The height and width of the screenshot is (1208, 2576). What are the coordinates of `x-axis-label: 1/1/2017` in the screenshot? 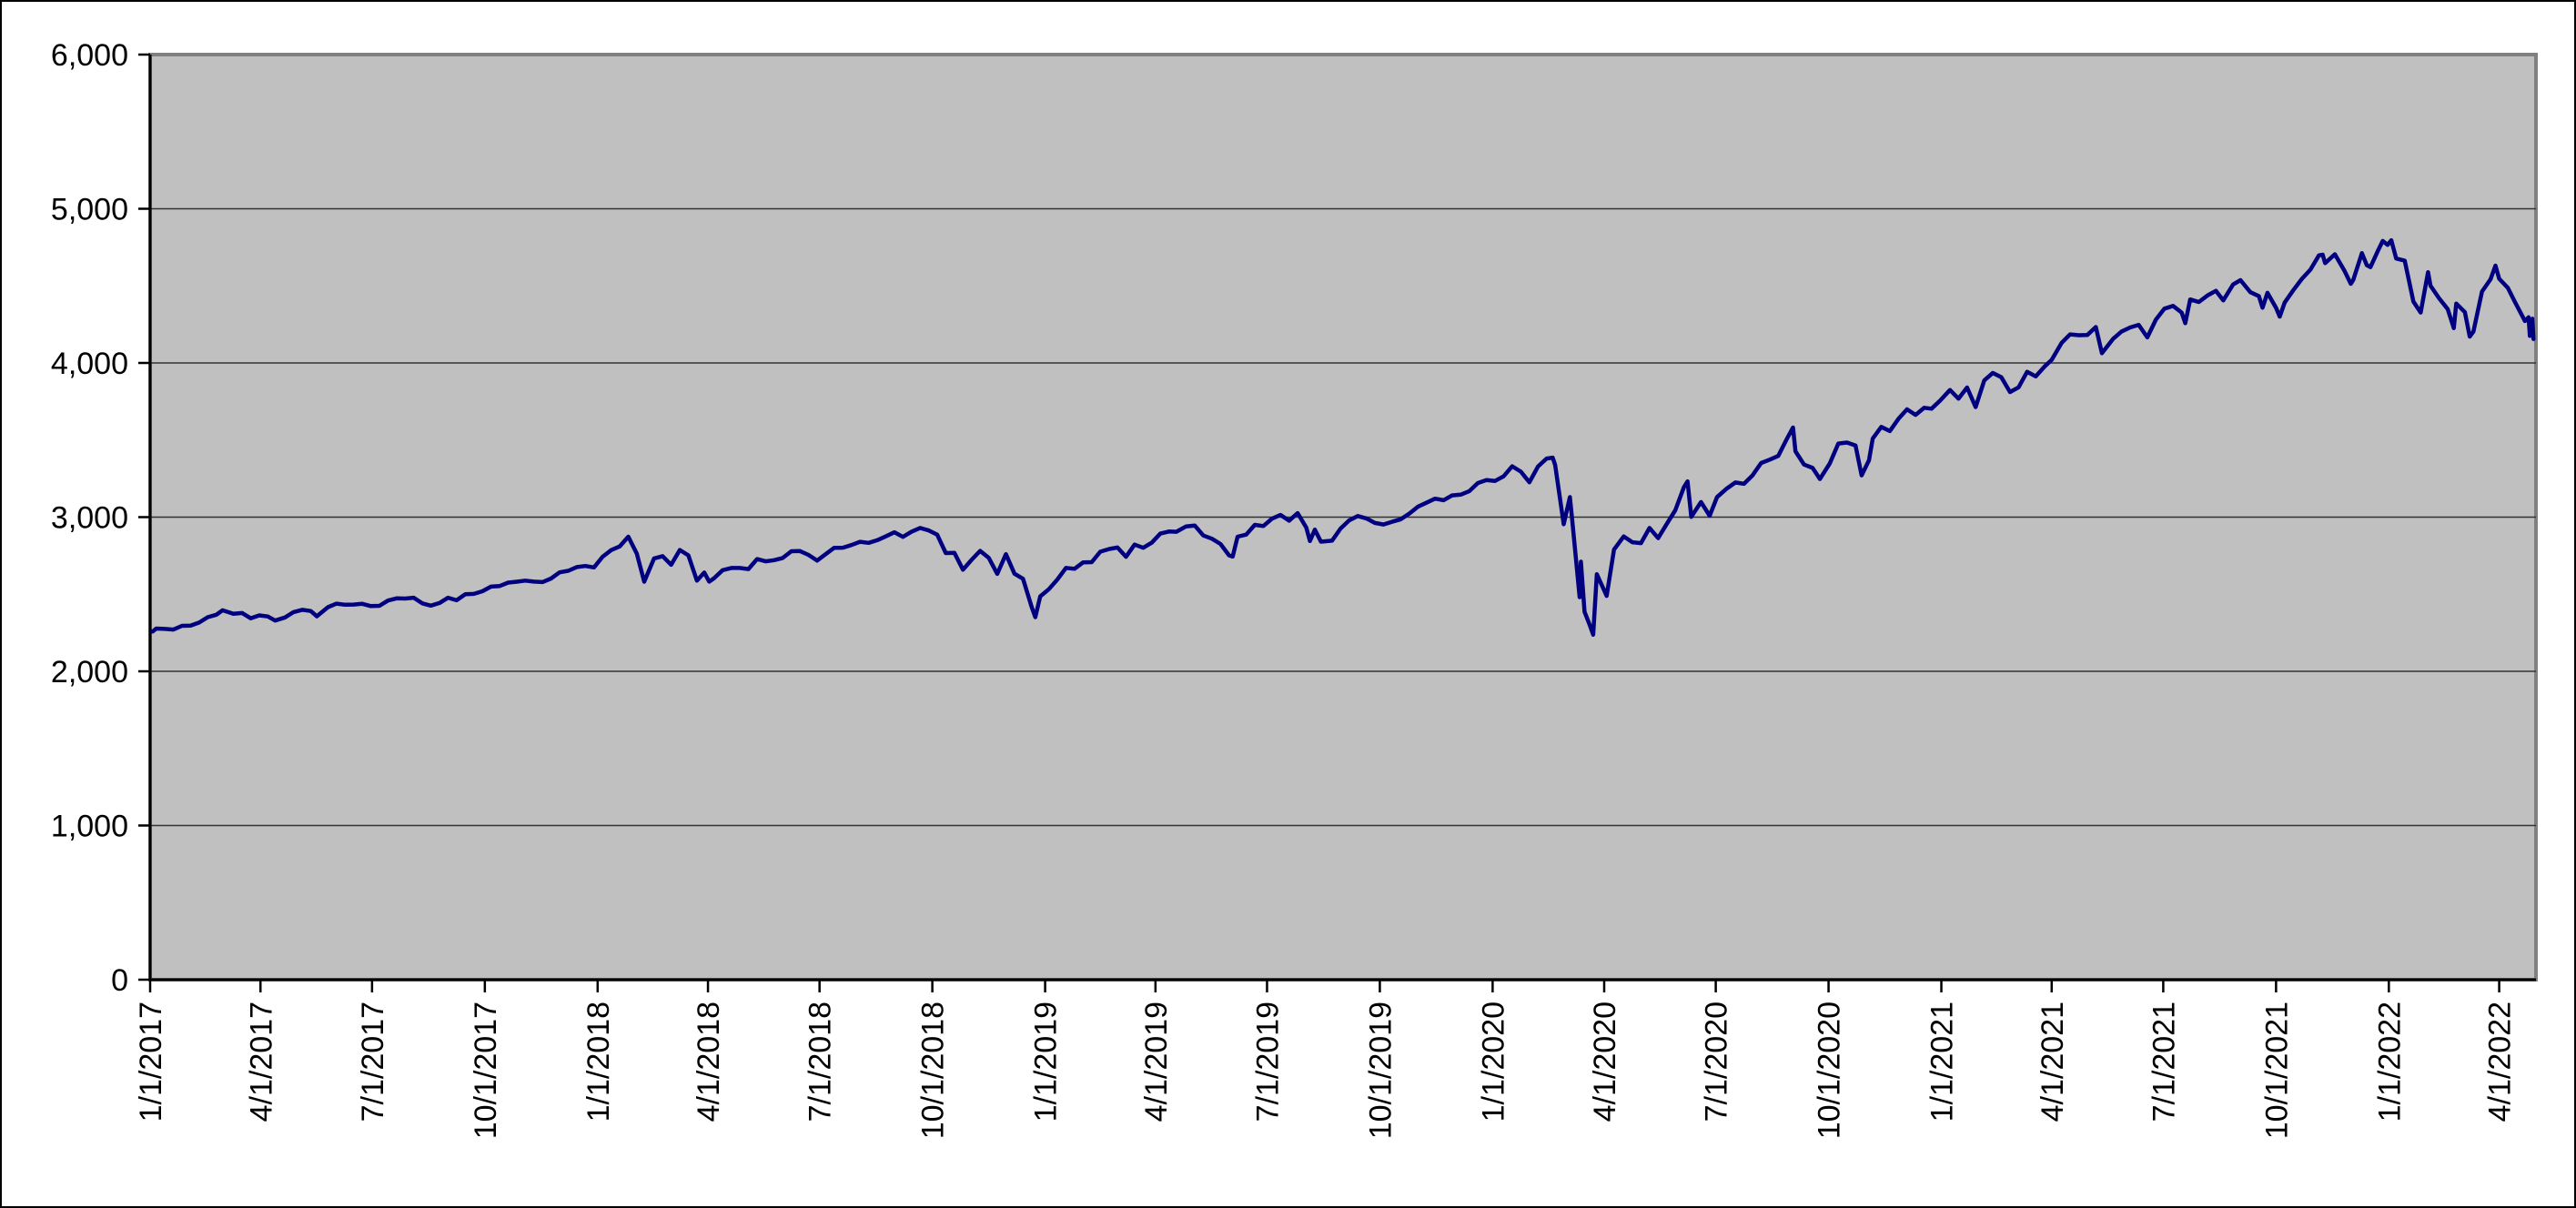 It's located at (151, 1062).